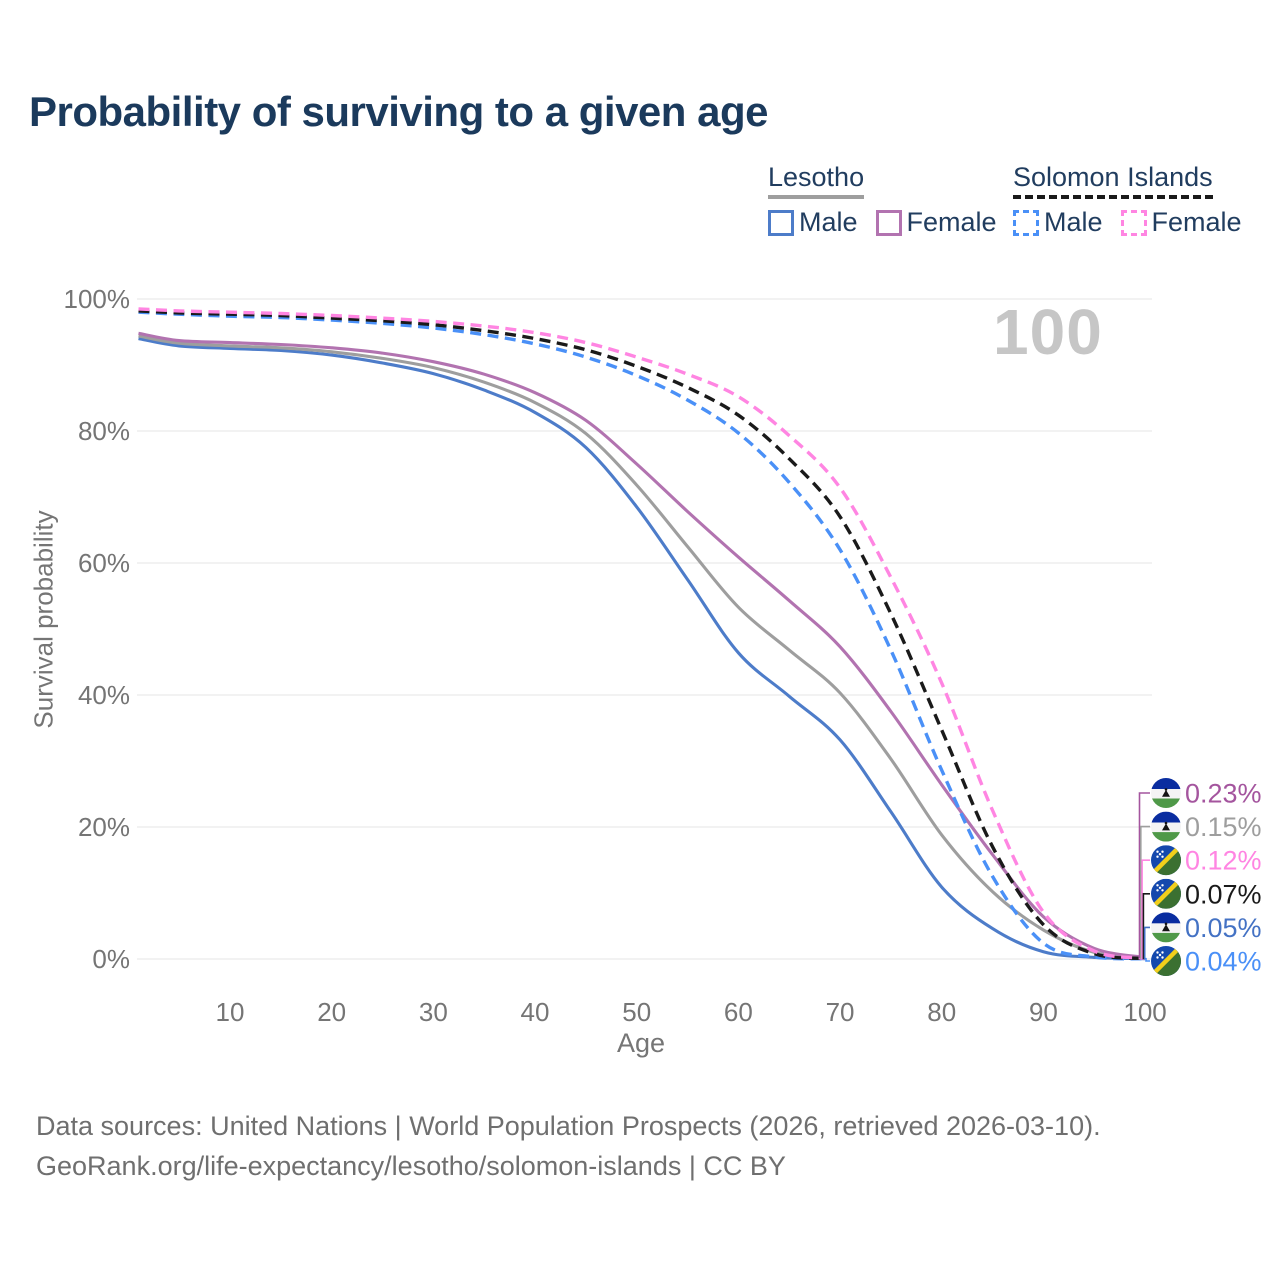  What do you see at coordinates (43, 619) in the screenshot?
I see `y-axis-label: Survival probability` at bounding box center [43, 619].